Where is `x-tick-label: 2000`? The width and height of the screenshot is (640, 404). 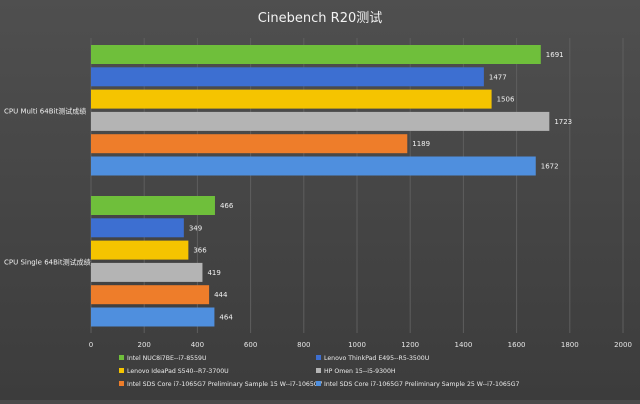 x-tick-label: 2000 is located at coordinates (623, 345).